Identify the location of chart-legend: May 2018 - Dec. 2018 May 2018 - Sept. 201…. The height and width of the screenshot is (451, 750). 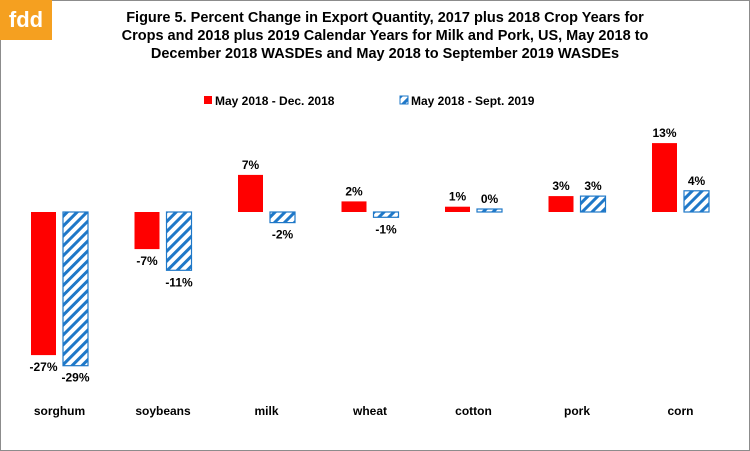
(369, 101).